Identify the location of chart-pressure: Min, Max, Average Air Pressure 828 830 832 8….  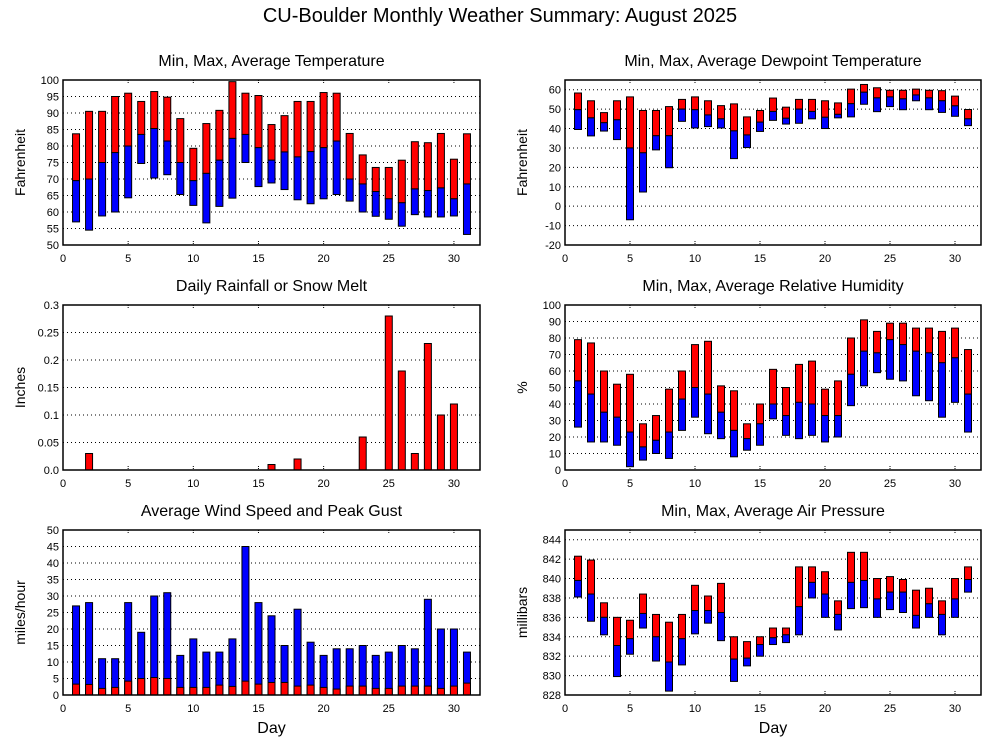
(748, 620).